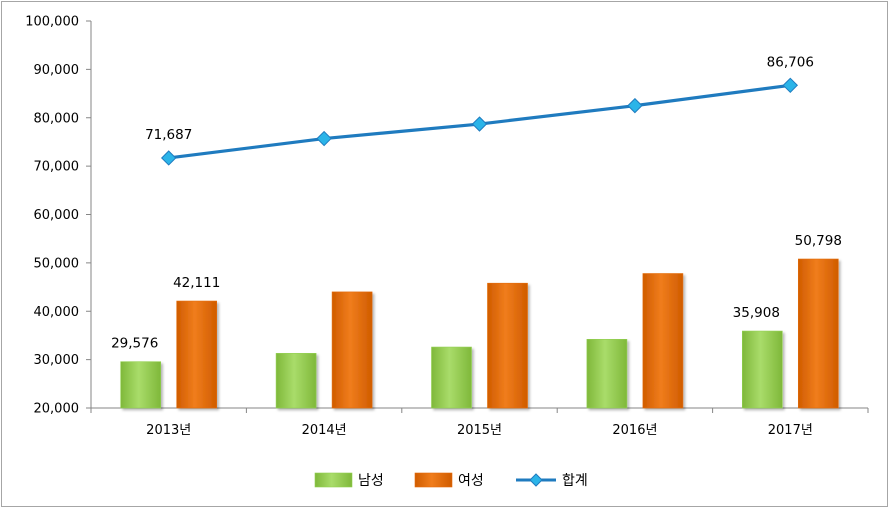 The width and height of the screenshot is (889, 508). Describe the element at coordinates (333, 480) in the screenshot. I see `legend-swatch-남성` at that location.